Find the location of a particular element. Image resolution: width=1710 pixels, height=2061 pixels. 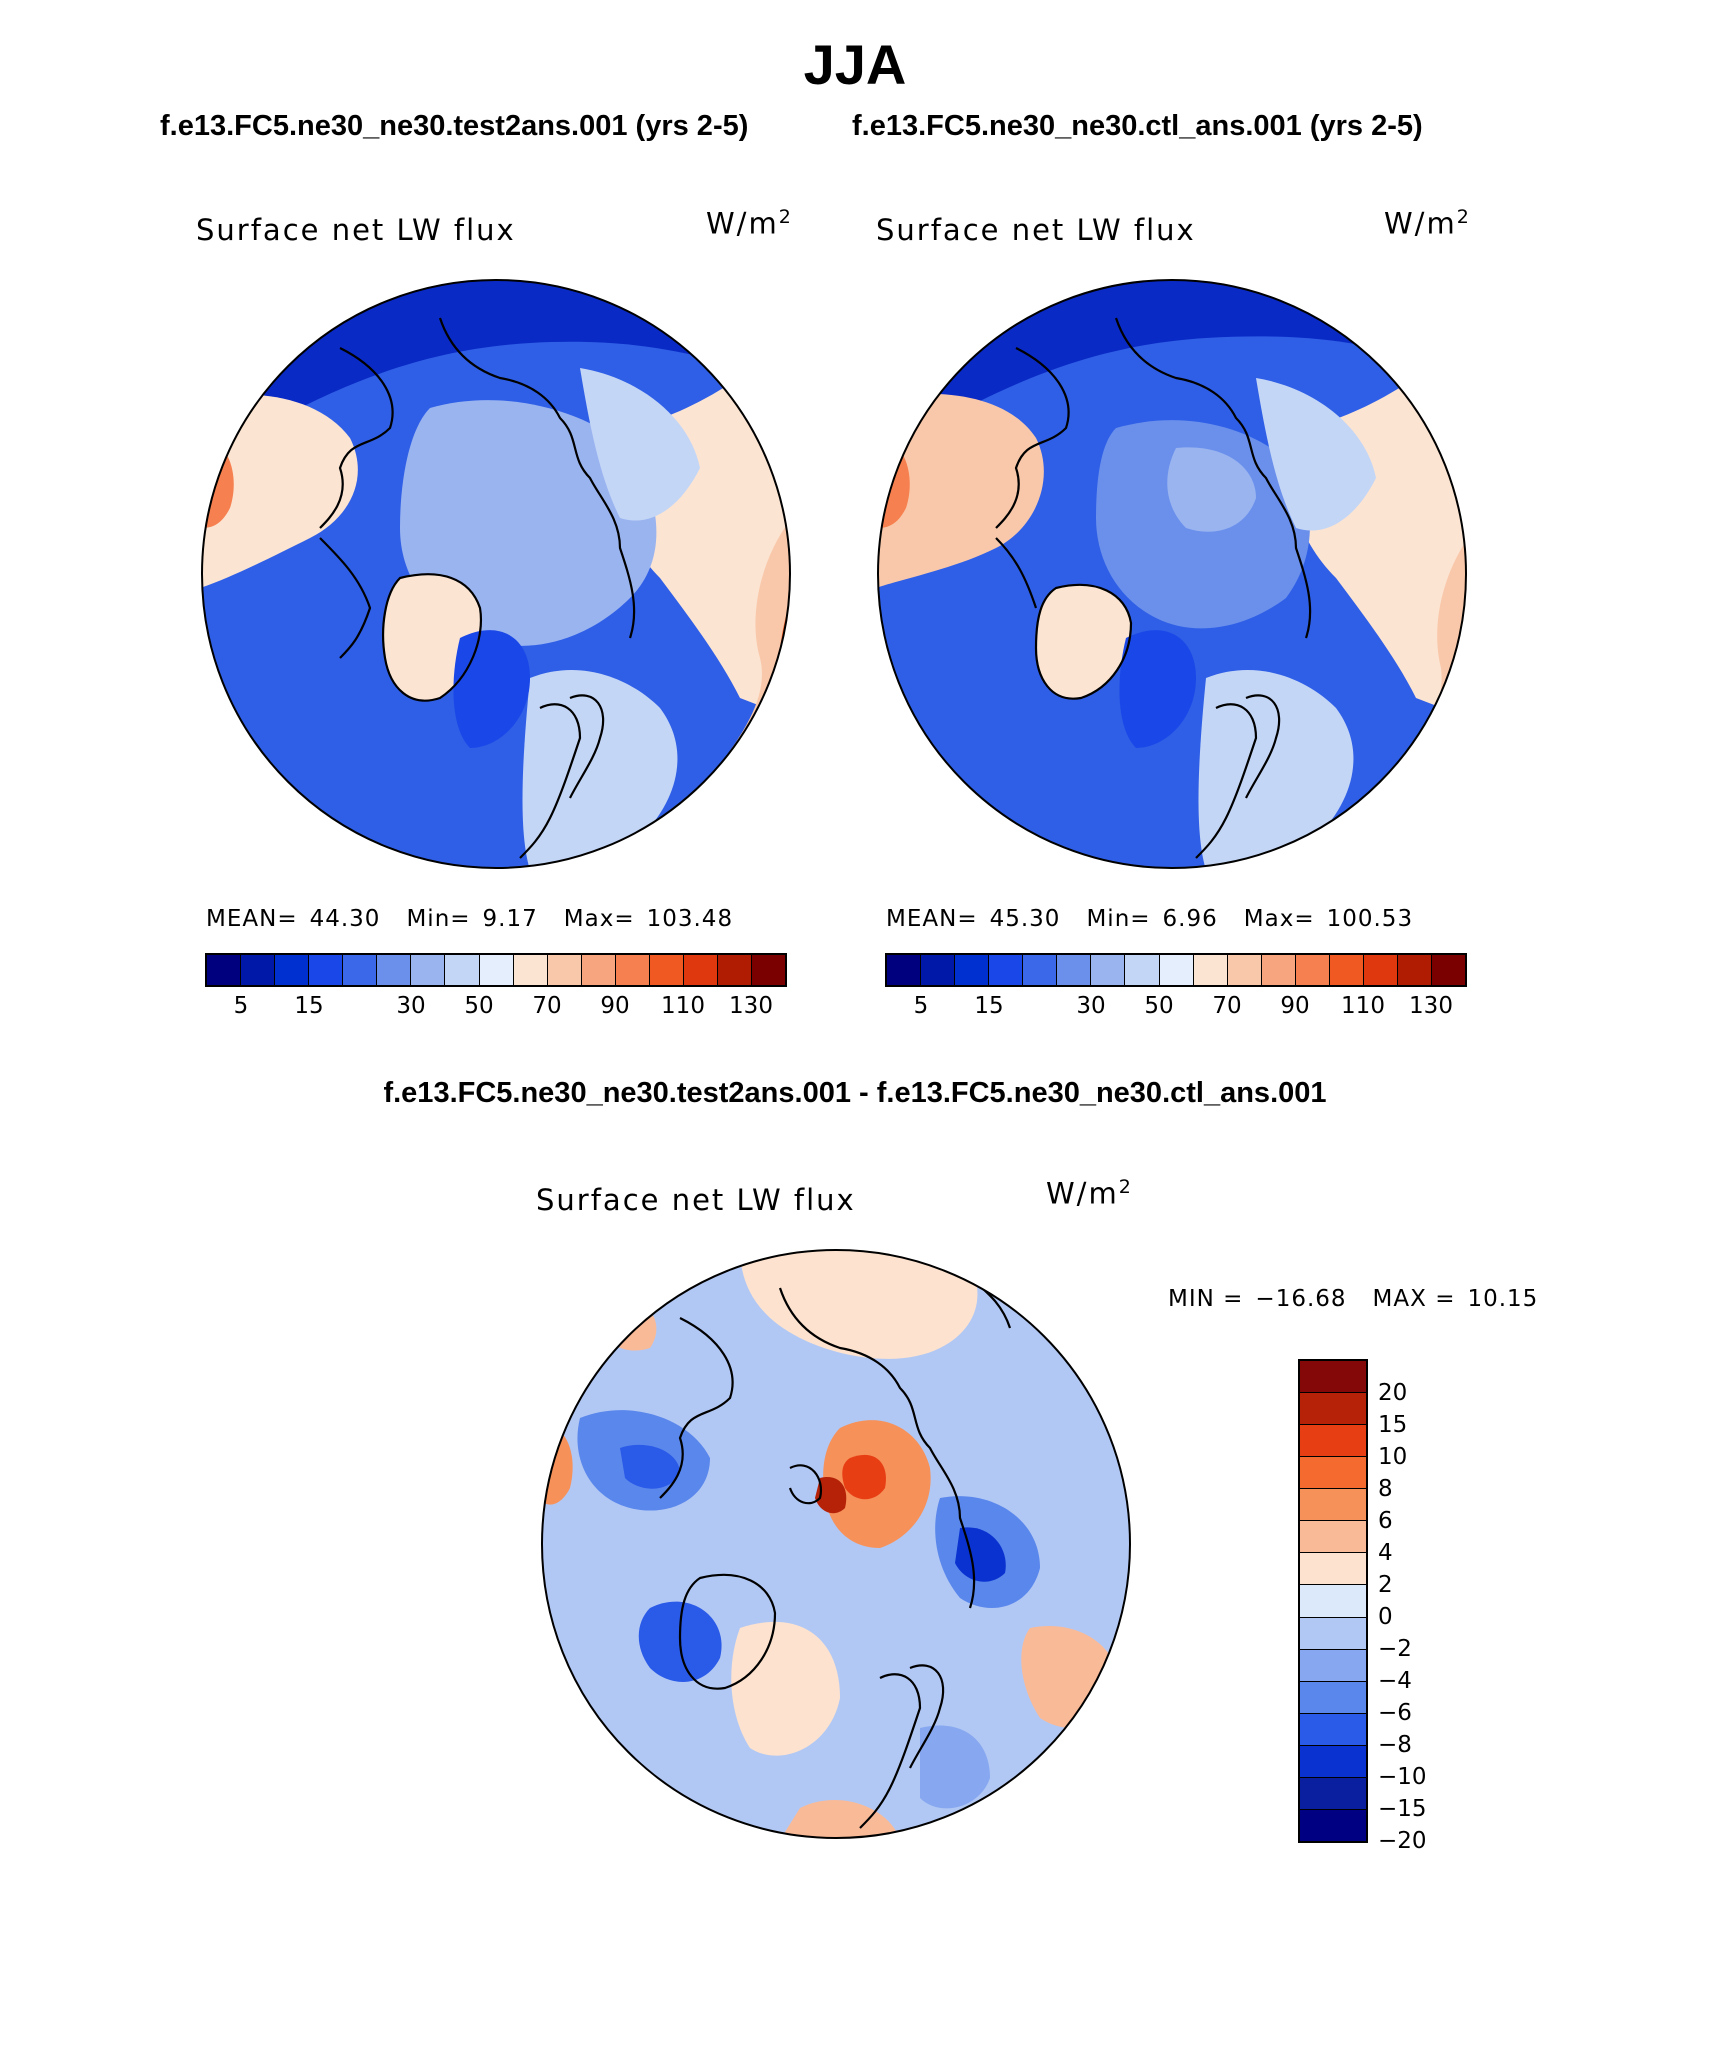

control-polar-map is located at coordinates (1172, 574).